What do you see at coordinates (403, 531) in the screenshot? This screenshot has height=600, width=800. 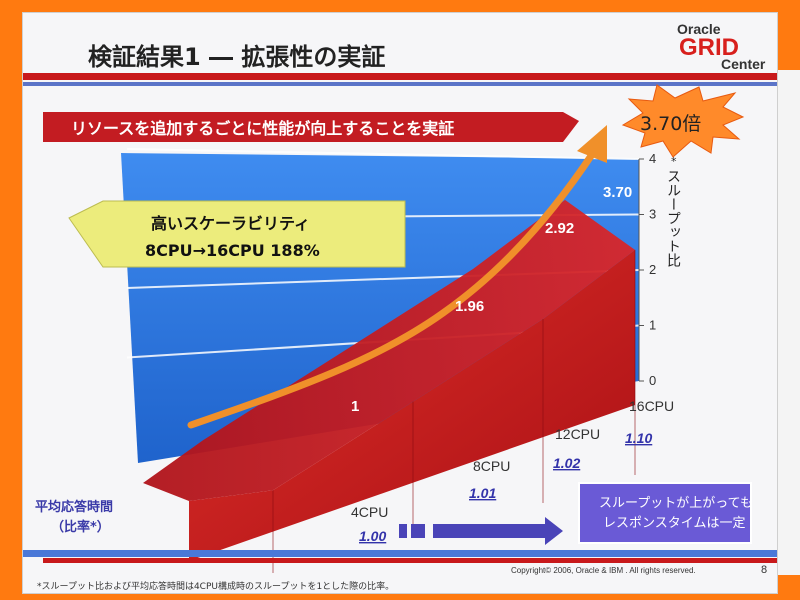 I see `note-arrow-block1` at bounding box center [403, 531].